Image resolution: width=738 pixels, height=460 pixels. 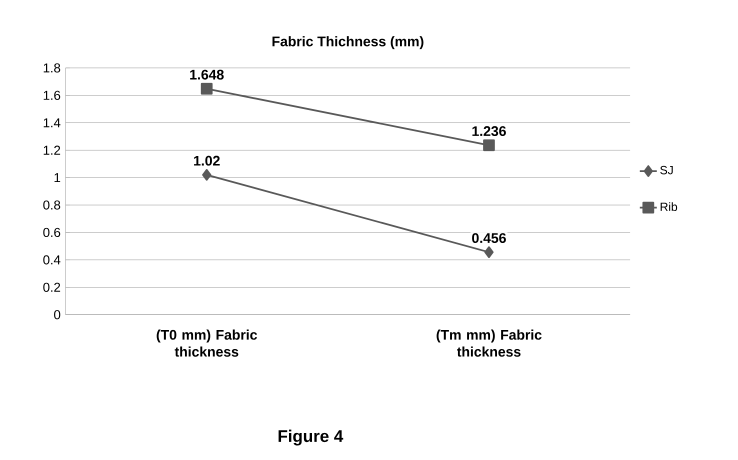 What do you see at coordinates (57, 177) in the screenshot?
I see `y-tick-label: 1` at bounding box center [57, 177].